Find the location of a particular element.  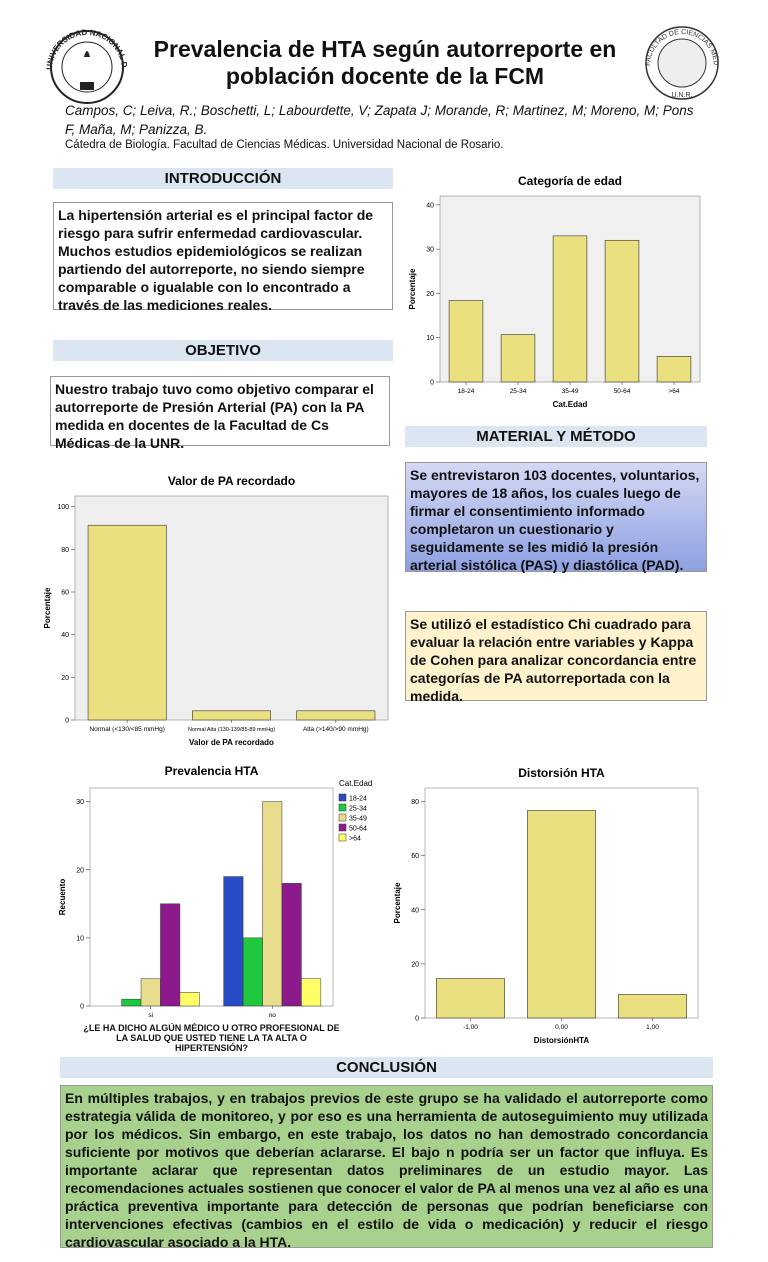

x-tick-label: Alta (>140/>90 mmHg) is located at coordinates (336, 729).